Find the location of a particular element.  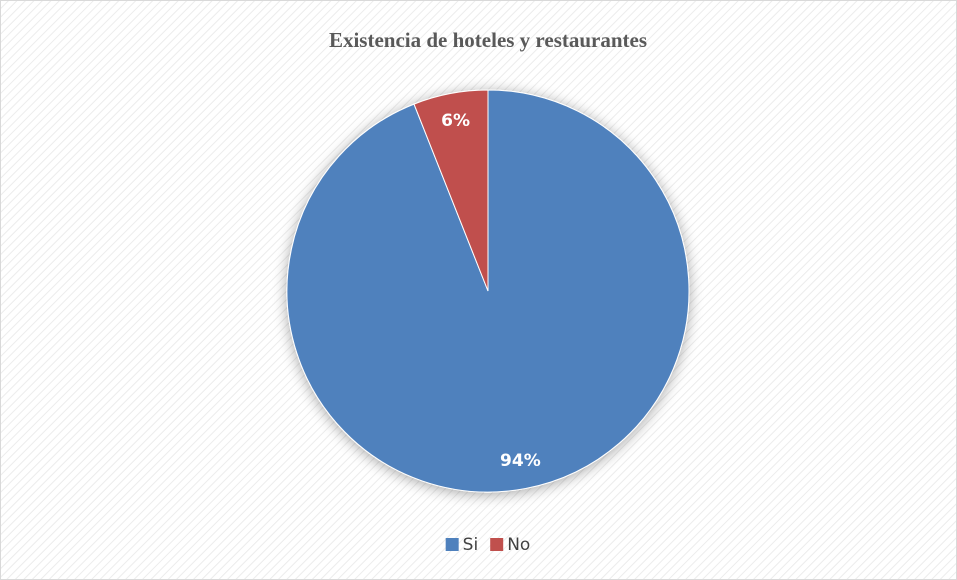

pie-slice is located at coordinates (451, 190).